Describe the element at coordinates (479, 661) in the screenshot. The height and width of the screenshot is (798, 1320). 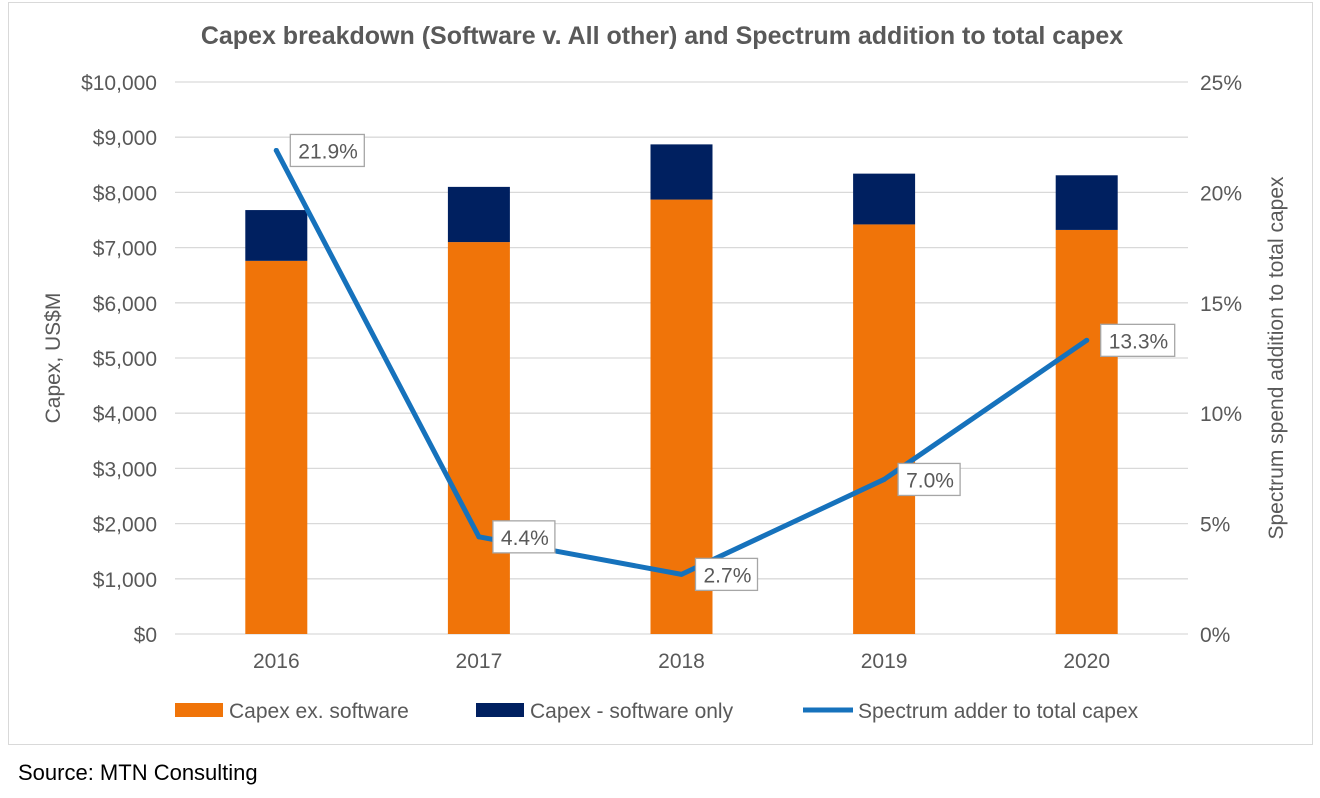
I see `x-tick-label: 2017` at that location.